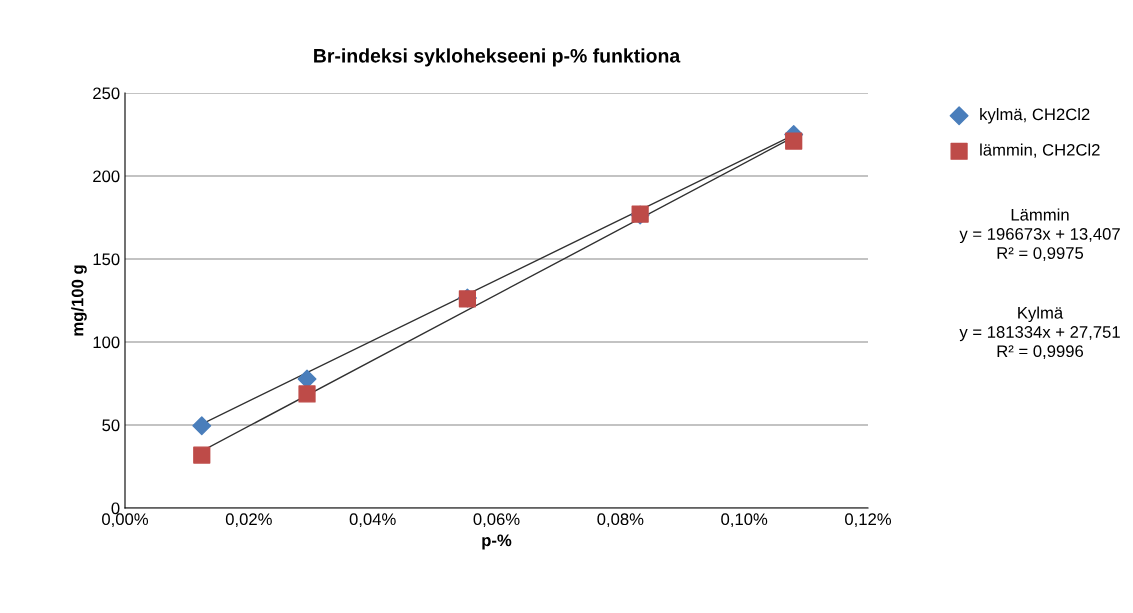 Image resolution: width=1133 pixels, height=613 pixels. I want to click on x-tick-label: 0,06%, so click(496, 520).